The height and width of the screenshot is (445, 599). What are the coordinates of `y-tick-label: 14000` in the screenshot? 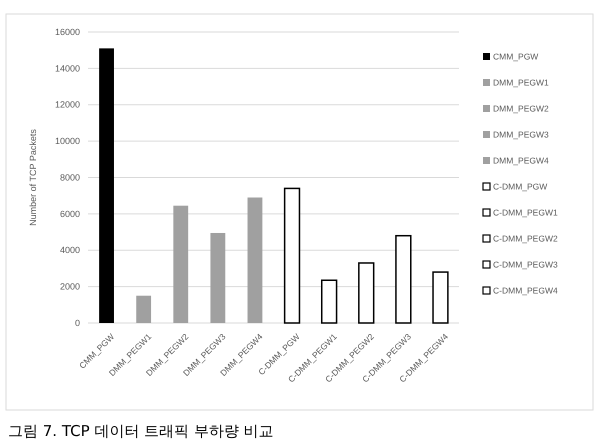 It's located at (67, 68).